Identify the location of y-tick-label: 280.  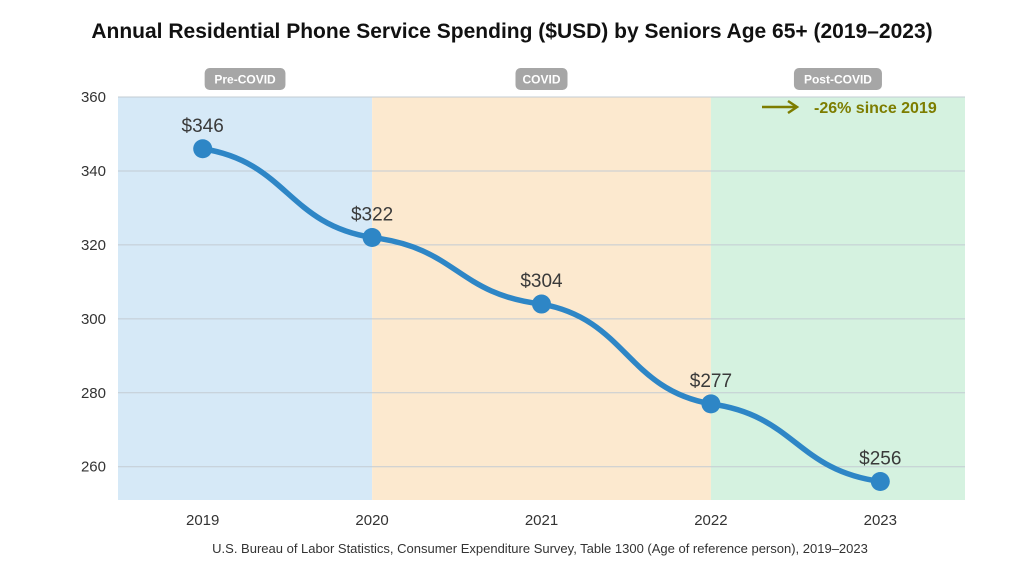
(93, 393).